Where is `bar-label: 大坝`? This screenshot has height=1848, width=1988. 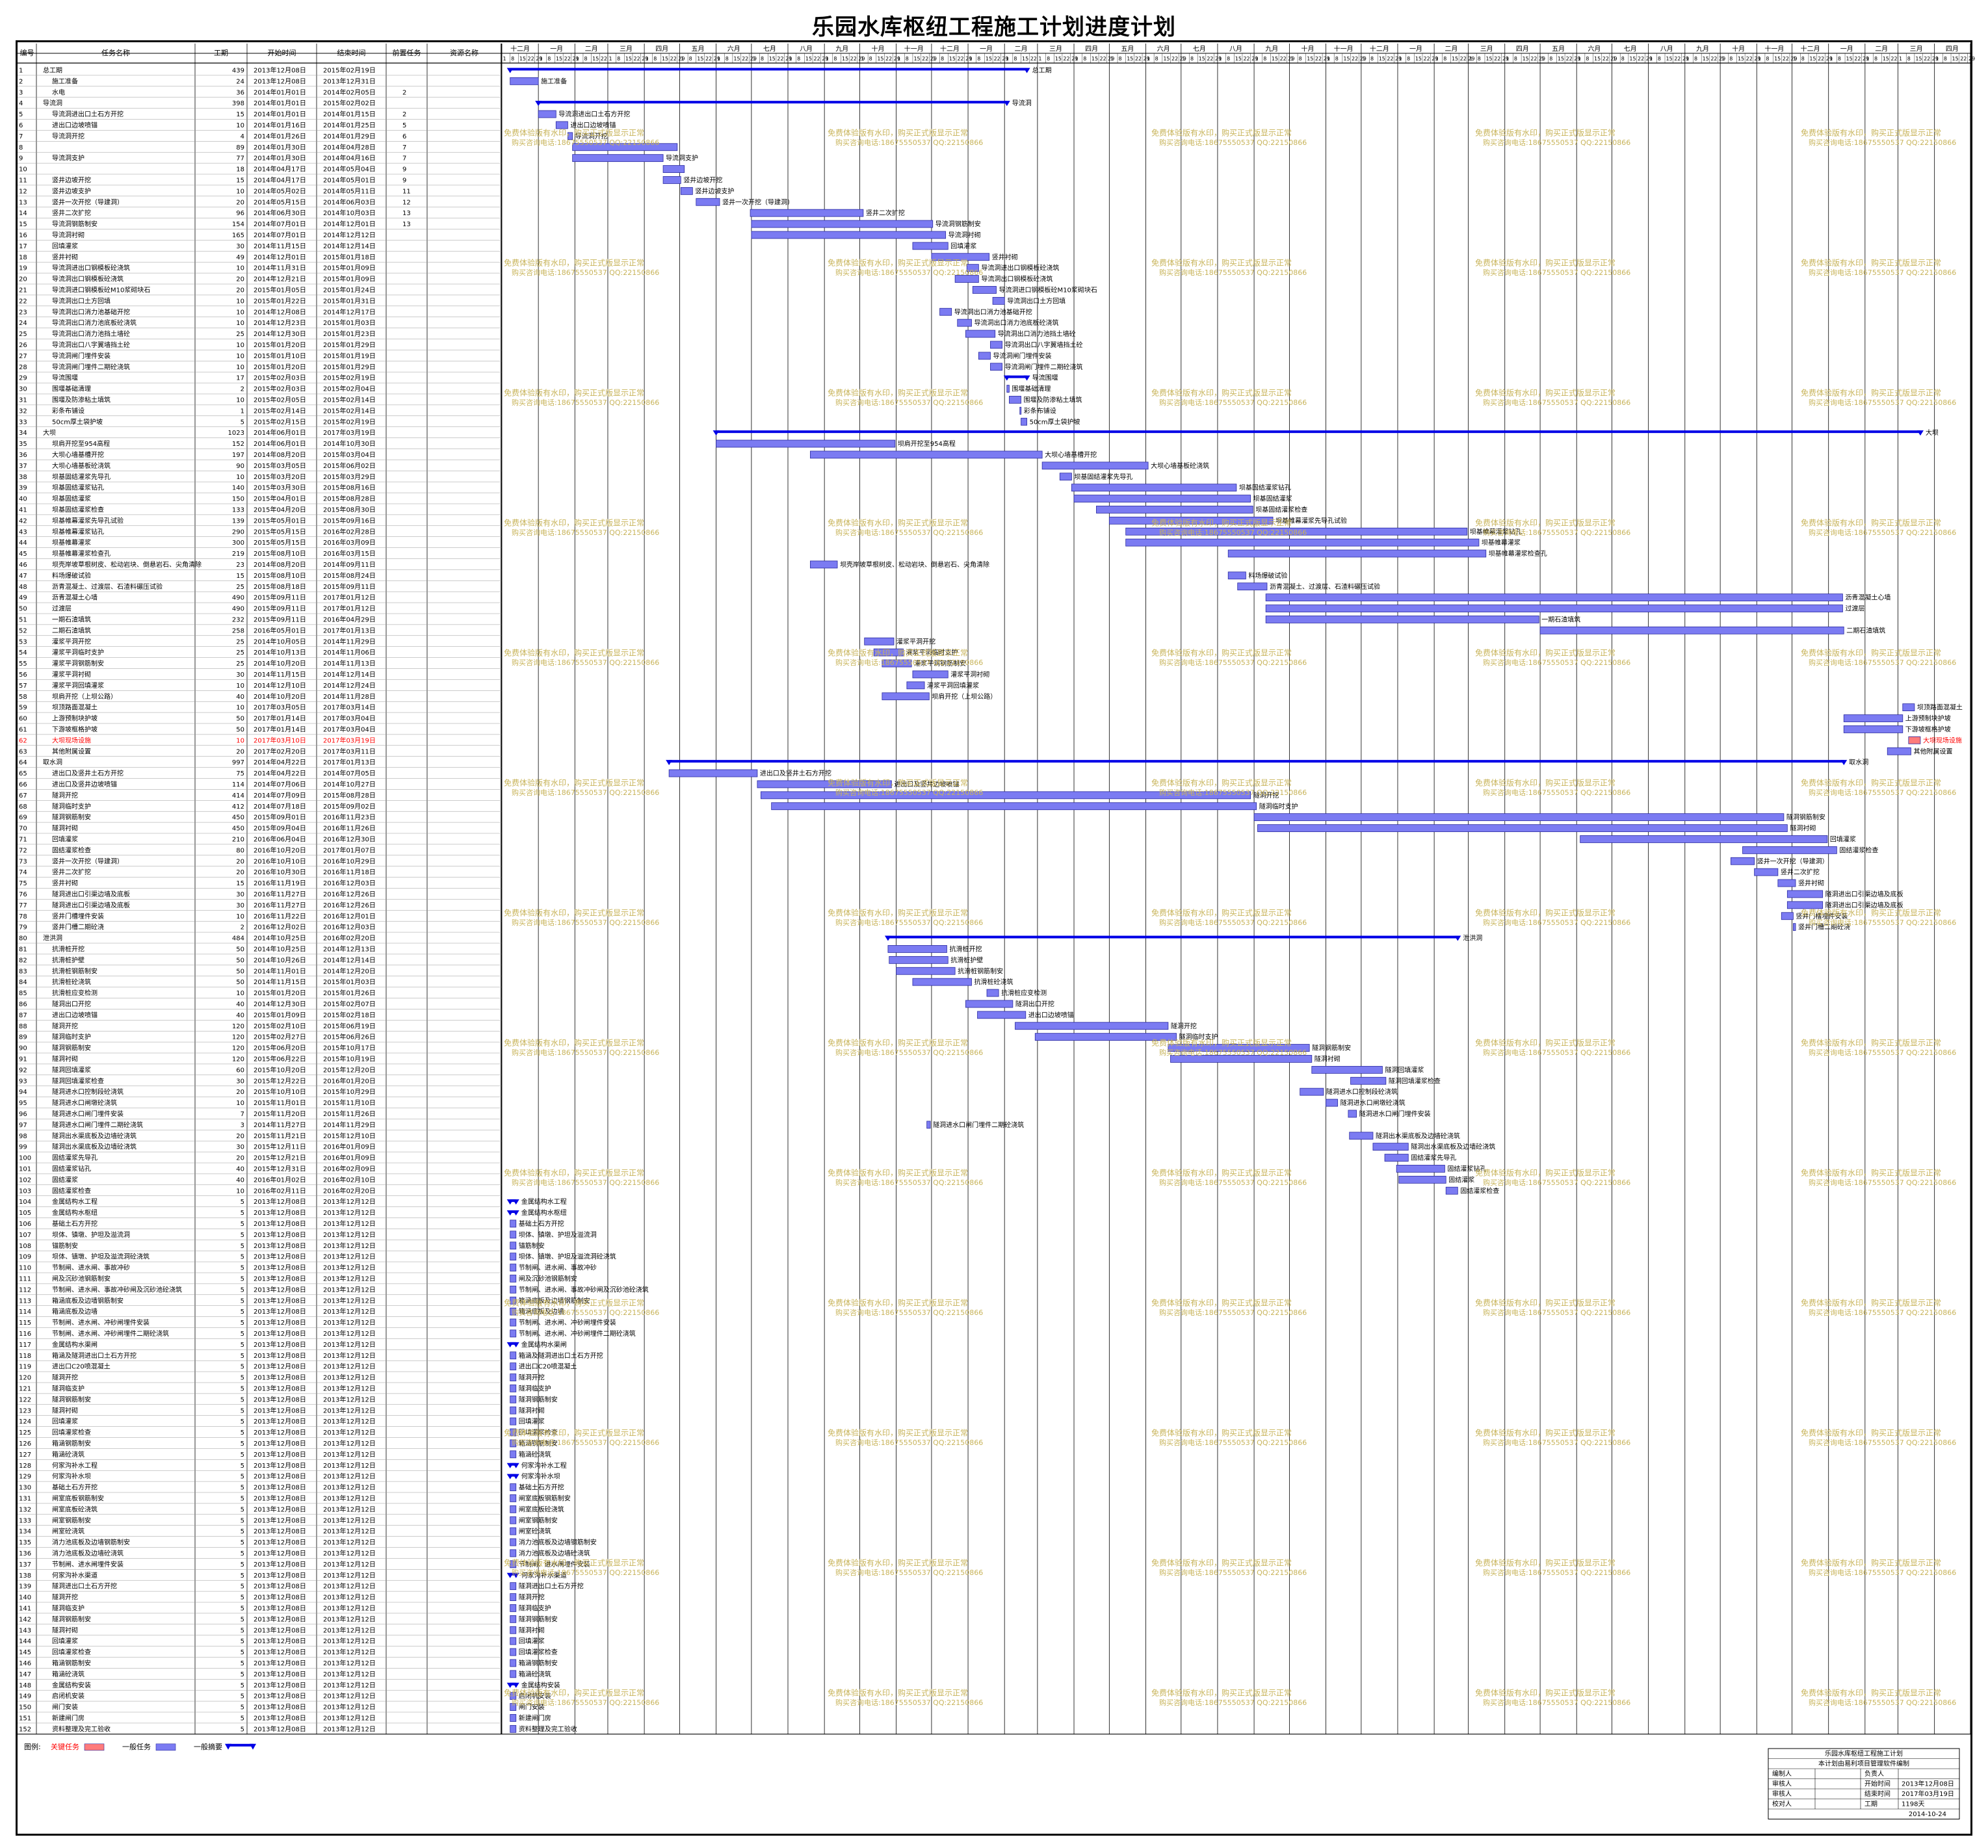
bar-label: 大坝 is located at coordinates (1932, 432).